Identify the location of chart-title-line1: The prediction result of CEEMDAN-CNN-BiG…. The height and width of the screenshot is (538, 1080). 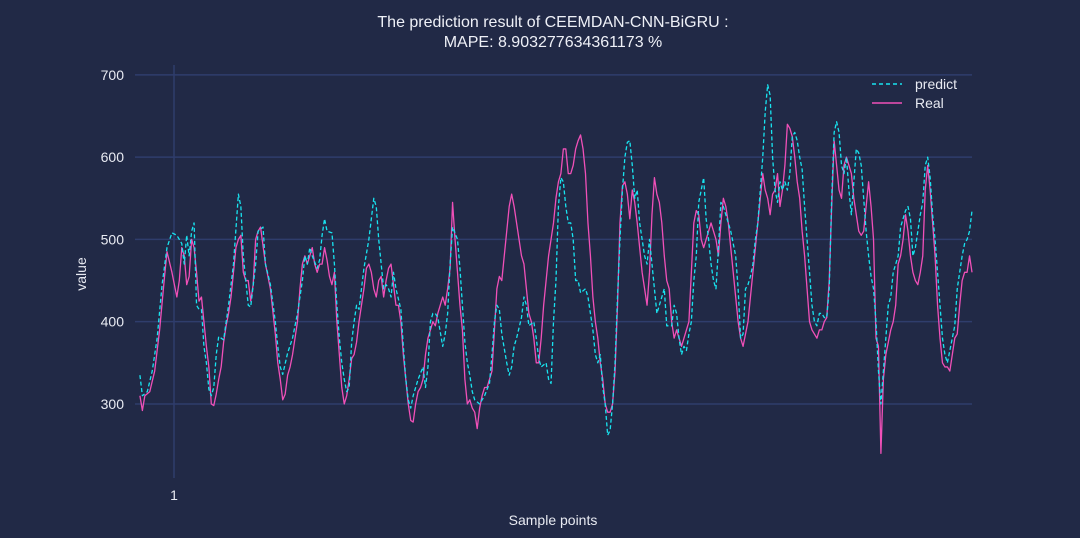
(552, 22).